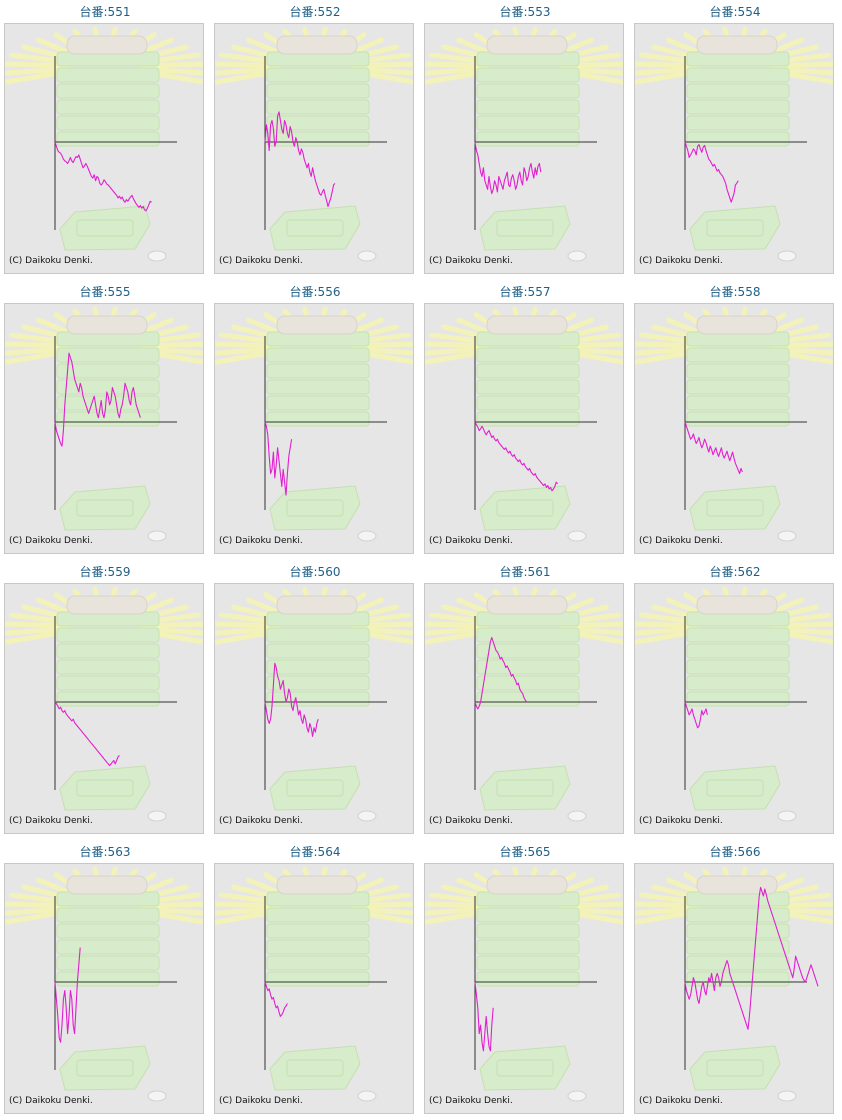 This screenshot has height=1120, width=842. I want to click on chart-title: 台番:555, so click(105, 292).